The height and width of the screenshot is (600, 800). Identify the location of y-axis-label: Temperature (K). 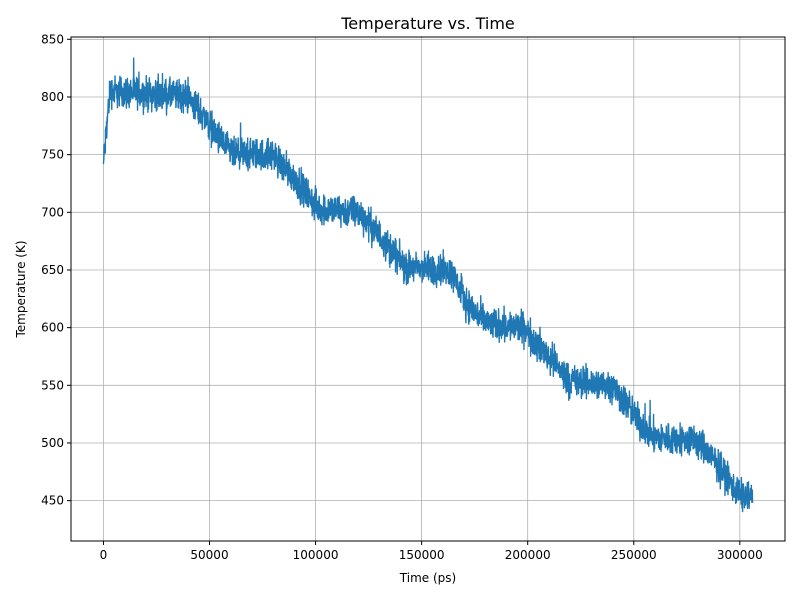
(21, 289).